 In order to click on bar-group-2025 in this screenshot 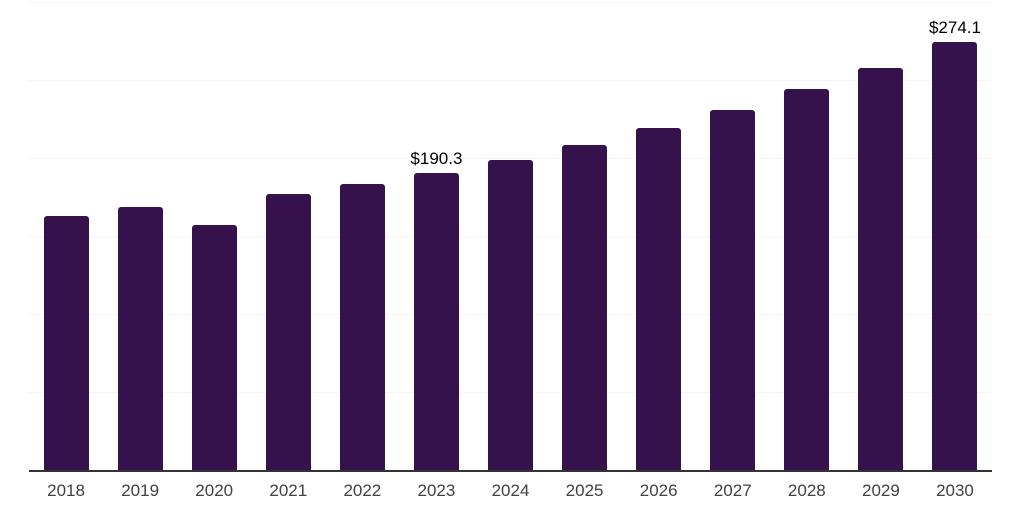, I will do `click(585, 236)`.